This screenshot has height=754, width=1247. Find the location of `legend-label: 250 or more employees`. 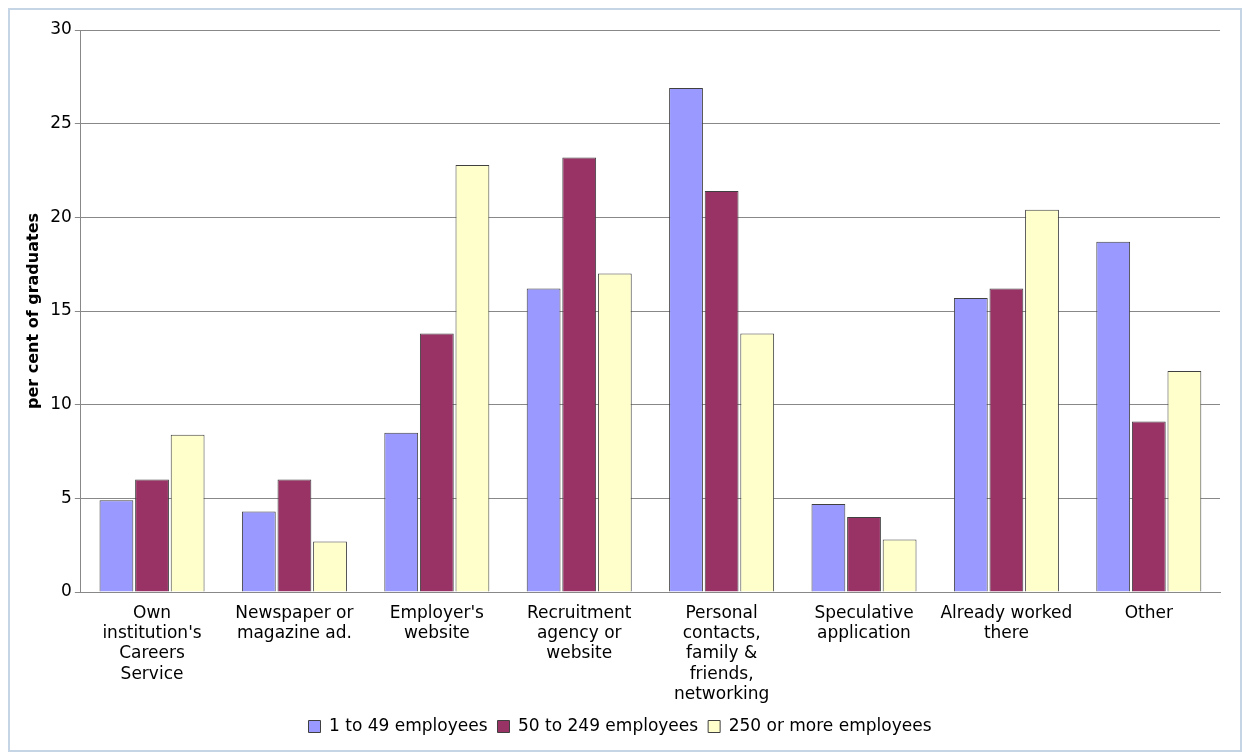

legend-label: 250 or more employees is located at coordinates (830, 724).